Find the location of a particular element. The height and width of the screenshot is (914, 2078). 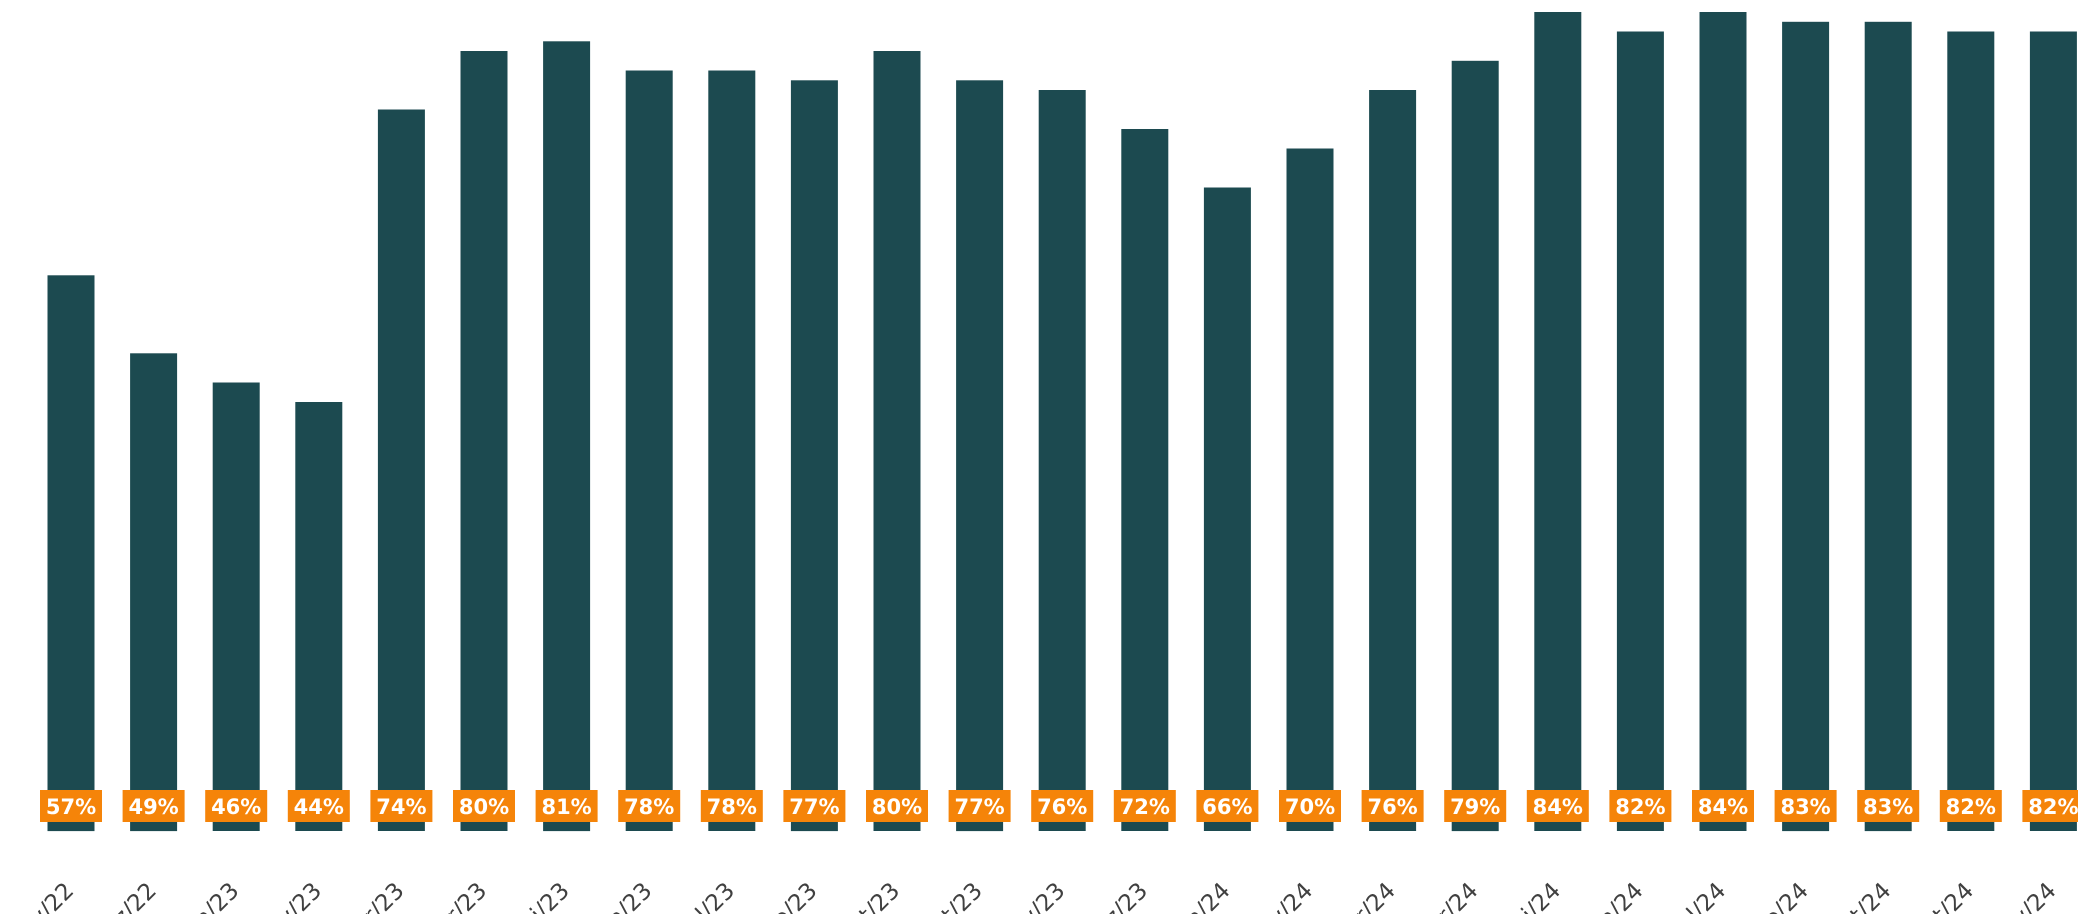

x-tick-label: set/23 is located at coordinates (870, 896).